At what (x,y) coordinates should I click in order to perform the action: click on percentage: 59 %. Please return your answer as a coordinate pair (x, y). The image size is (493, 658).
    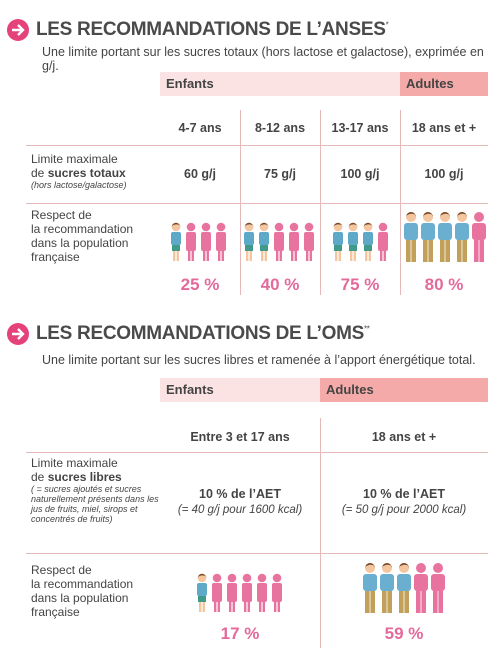
    Looking at the image, I should click on (404, 633).